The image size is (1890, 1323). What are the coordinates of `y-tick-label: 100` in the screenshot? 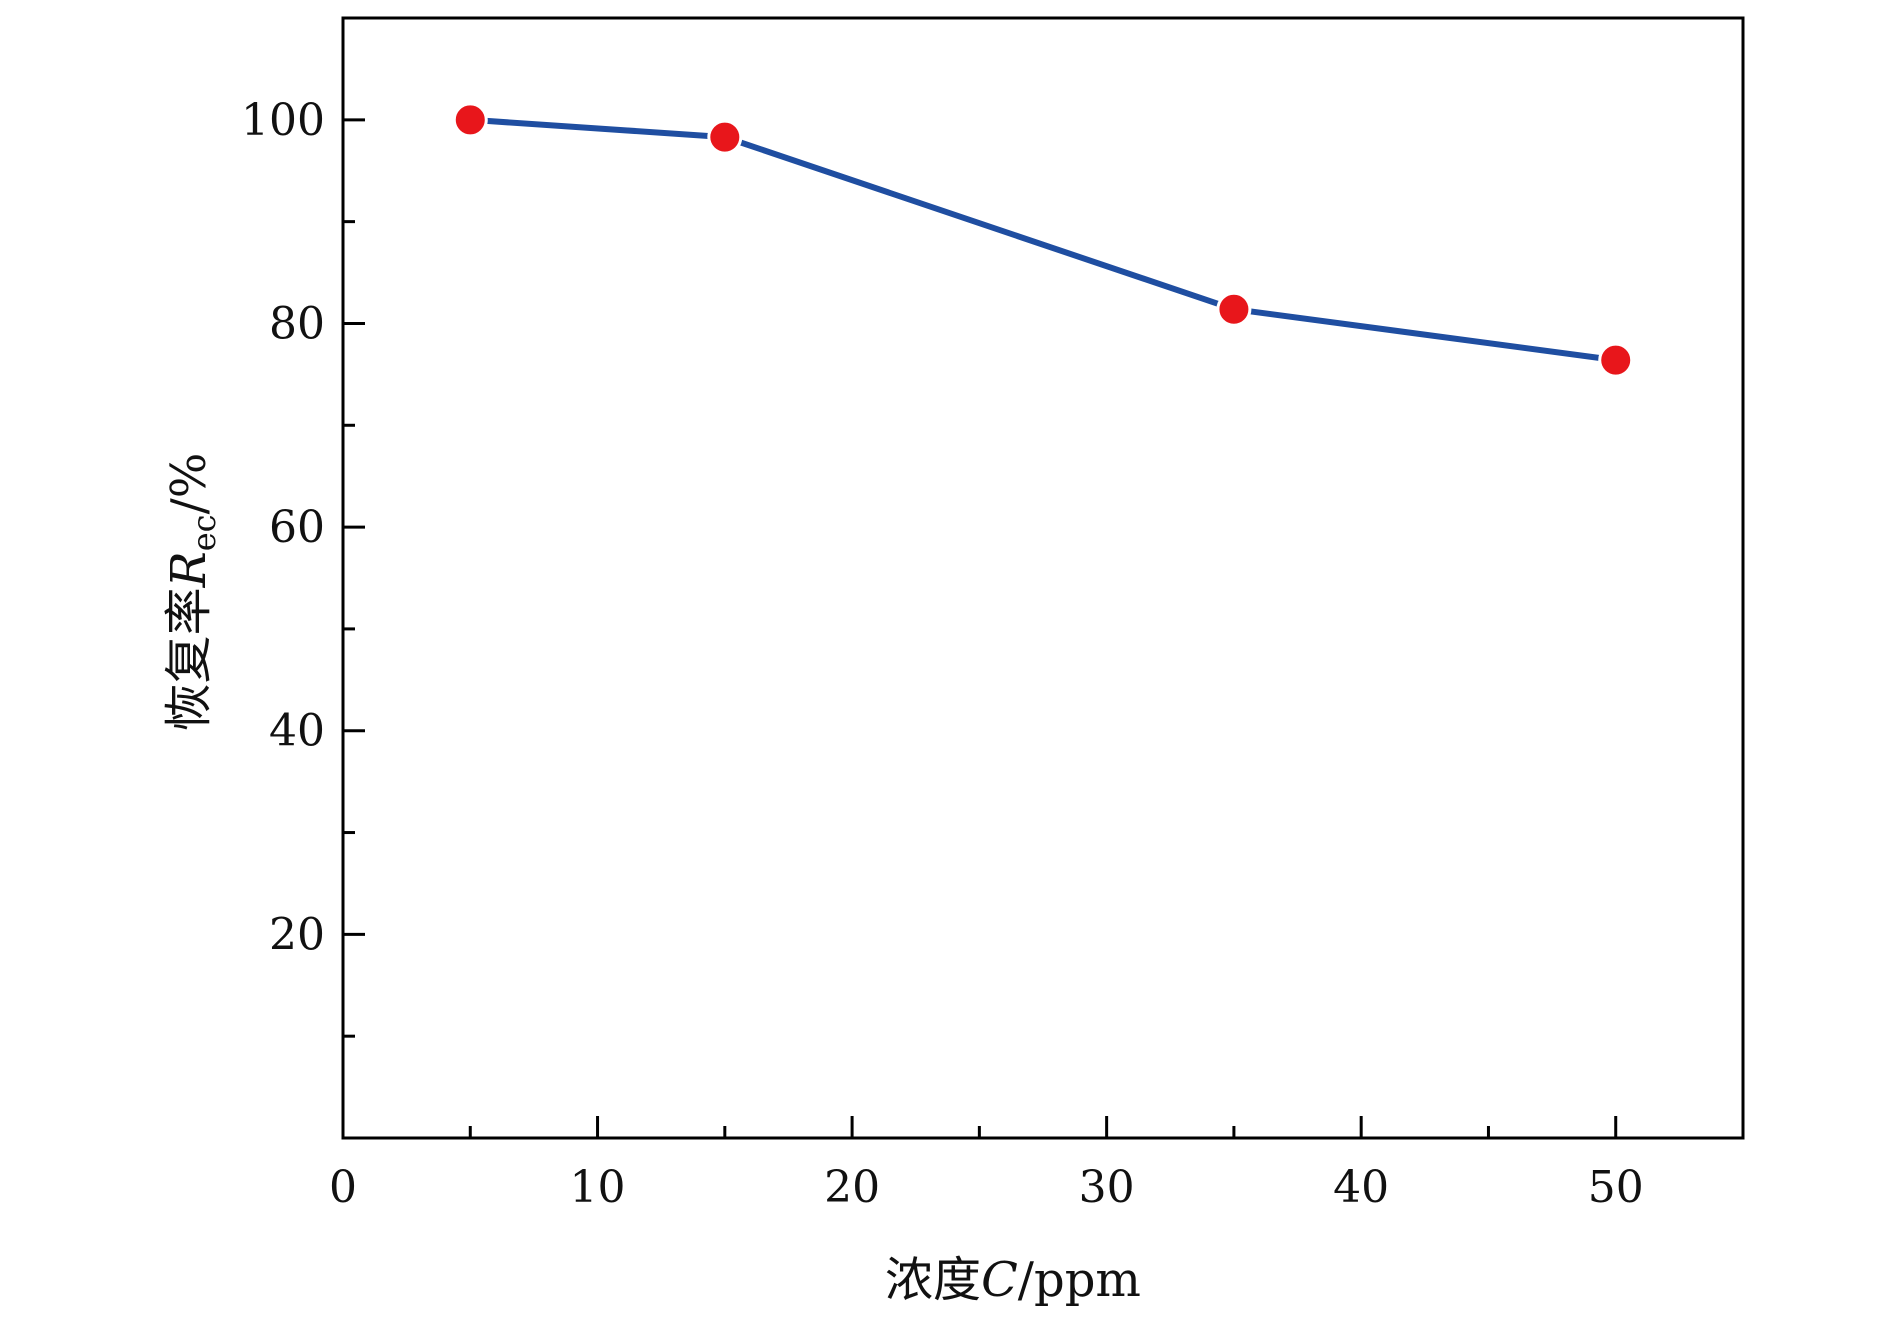 It's located at (283, 120).